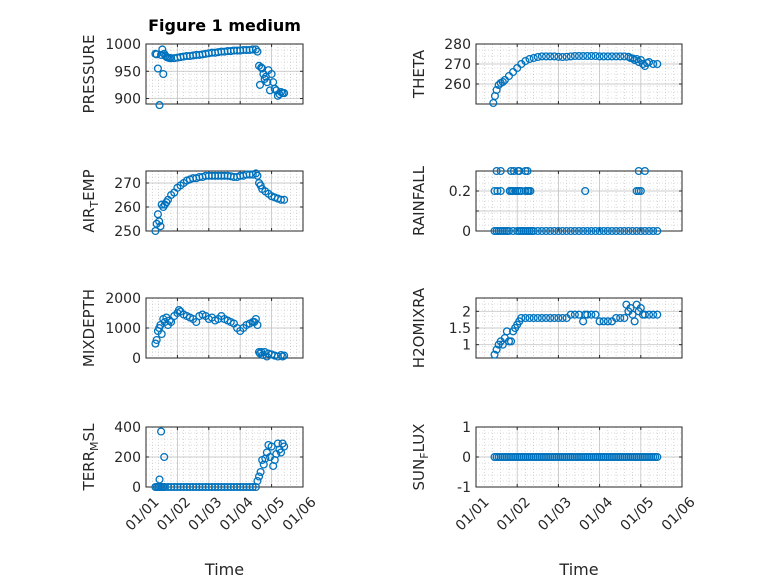 The image size is (778, 583). What do you see at coordinates (419, 200) in the screenshot?
I see `y-axis-label: RAINFALL` at bounding box center [419, 200].